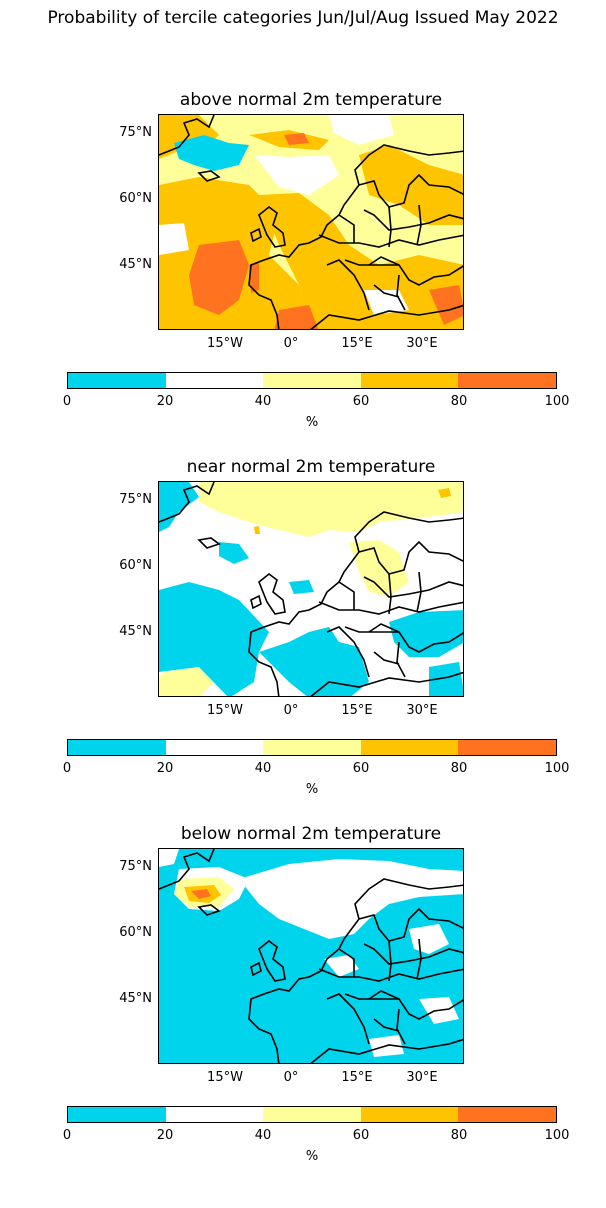  Describe the element at coordinates (311, 589) in the screenshot. I see `map-near-normal` at that location.